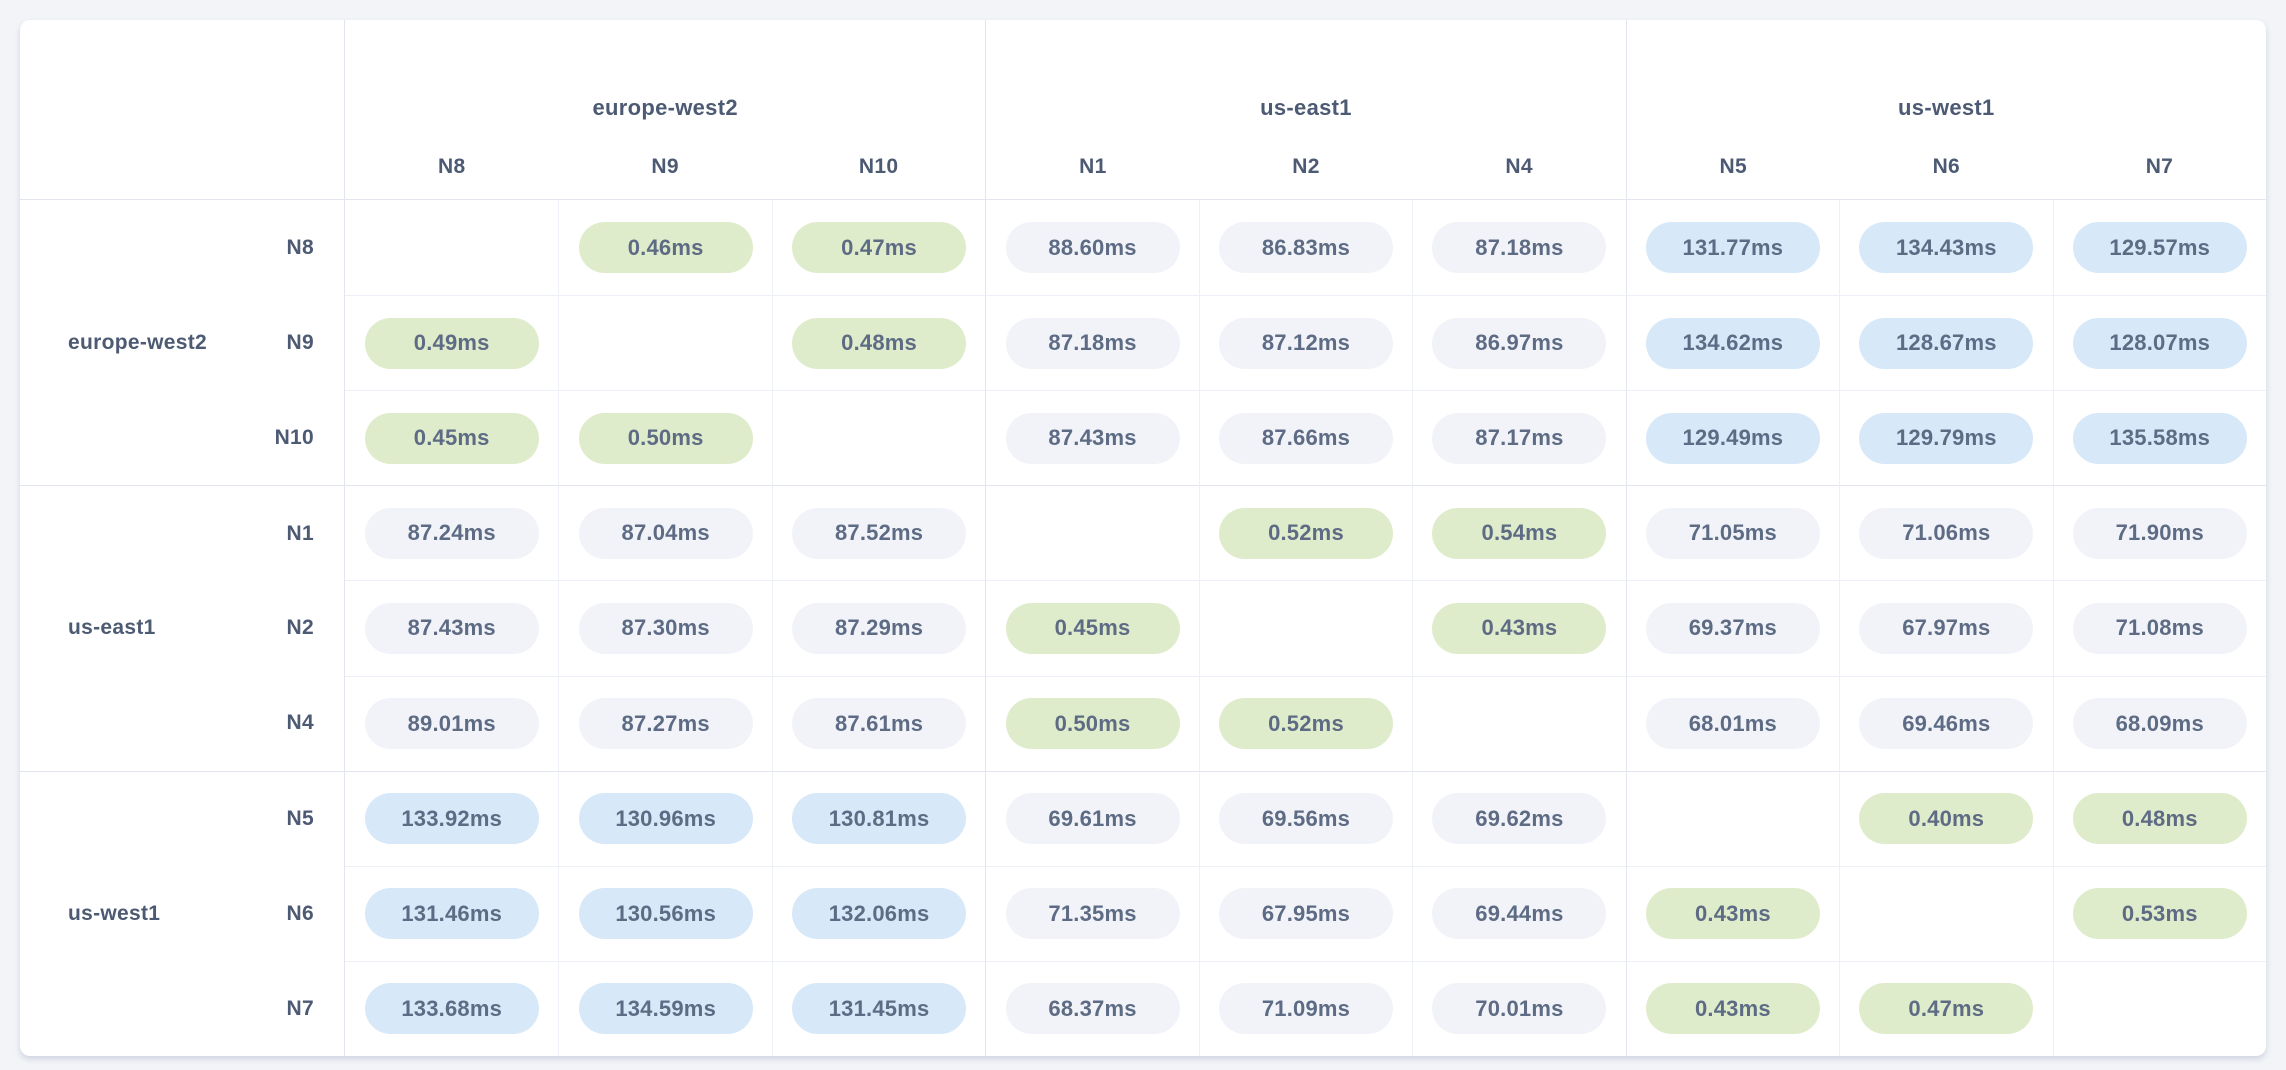  Describe the element at coordinates (1732, 248) in the screenshot. I see `latency-cell: 131.77ms` at that location.